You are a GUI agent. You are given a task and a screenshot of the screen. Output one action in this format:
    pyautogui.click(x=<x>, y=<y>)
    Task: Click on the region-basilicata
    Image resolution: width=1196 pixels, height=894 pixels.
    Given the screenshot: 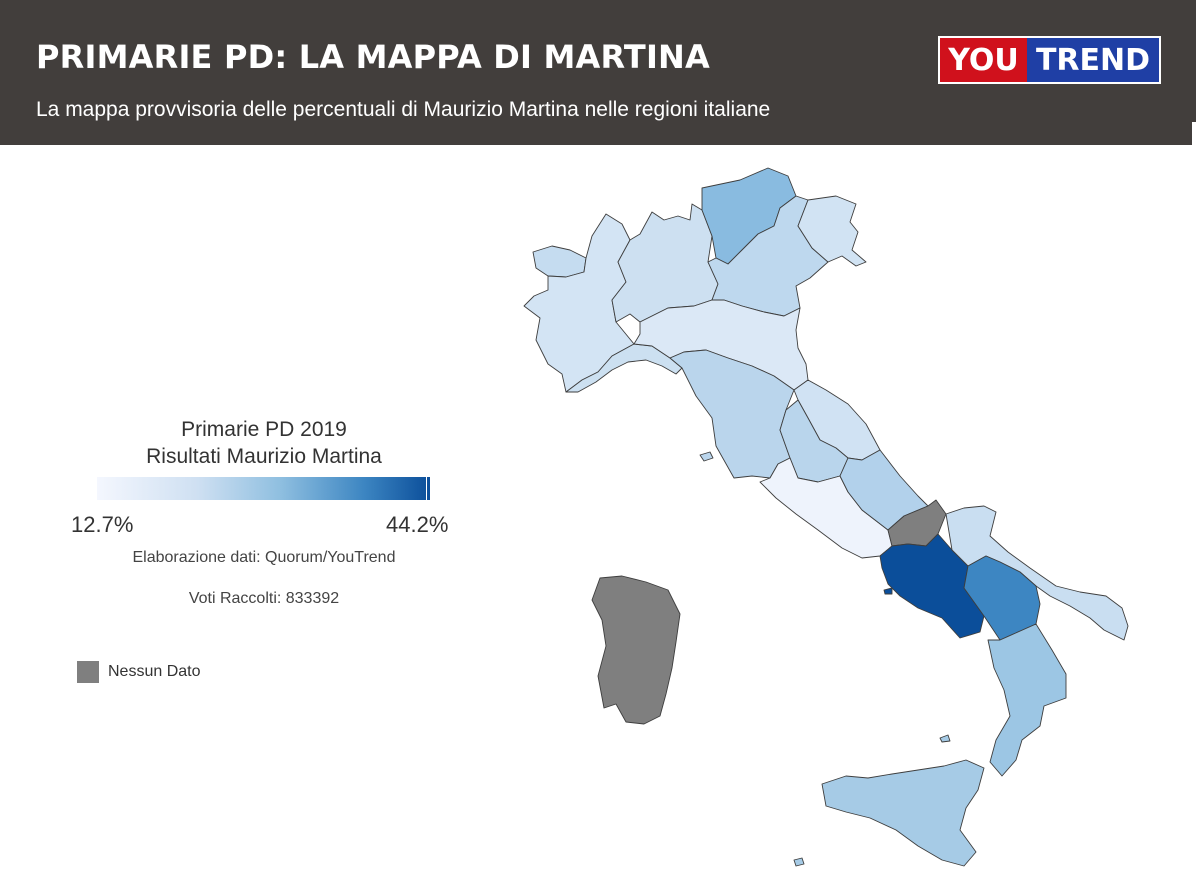 What is the action you would take?
    pyautogui.click(x=1002, y=598)
    